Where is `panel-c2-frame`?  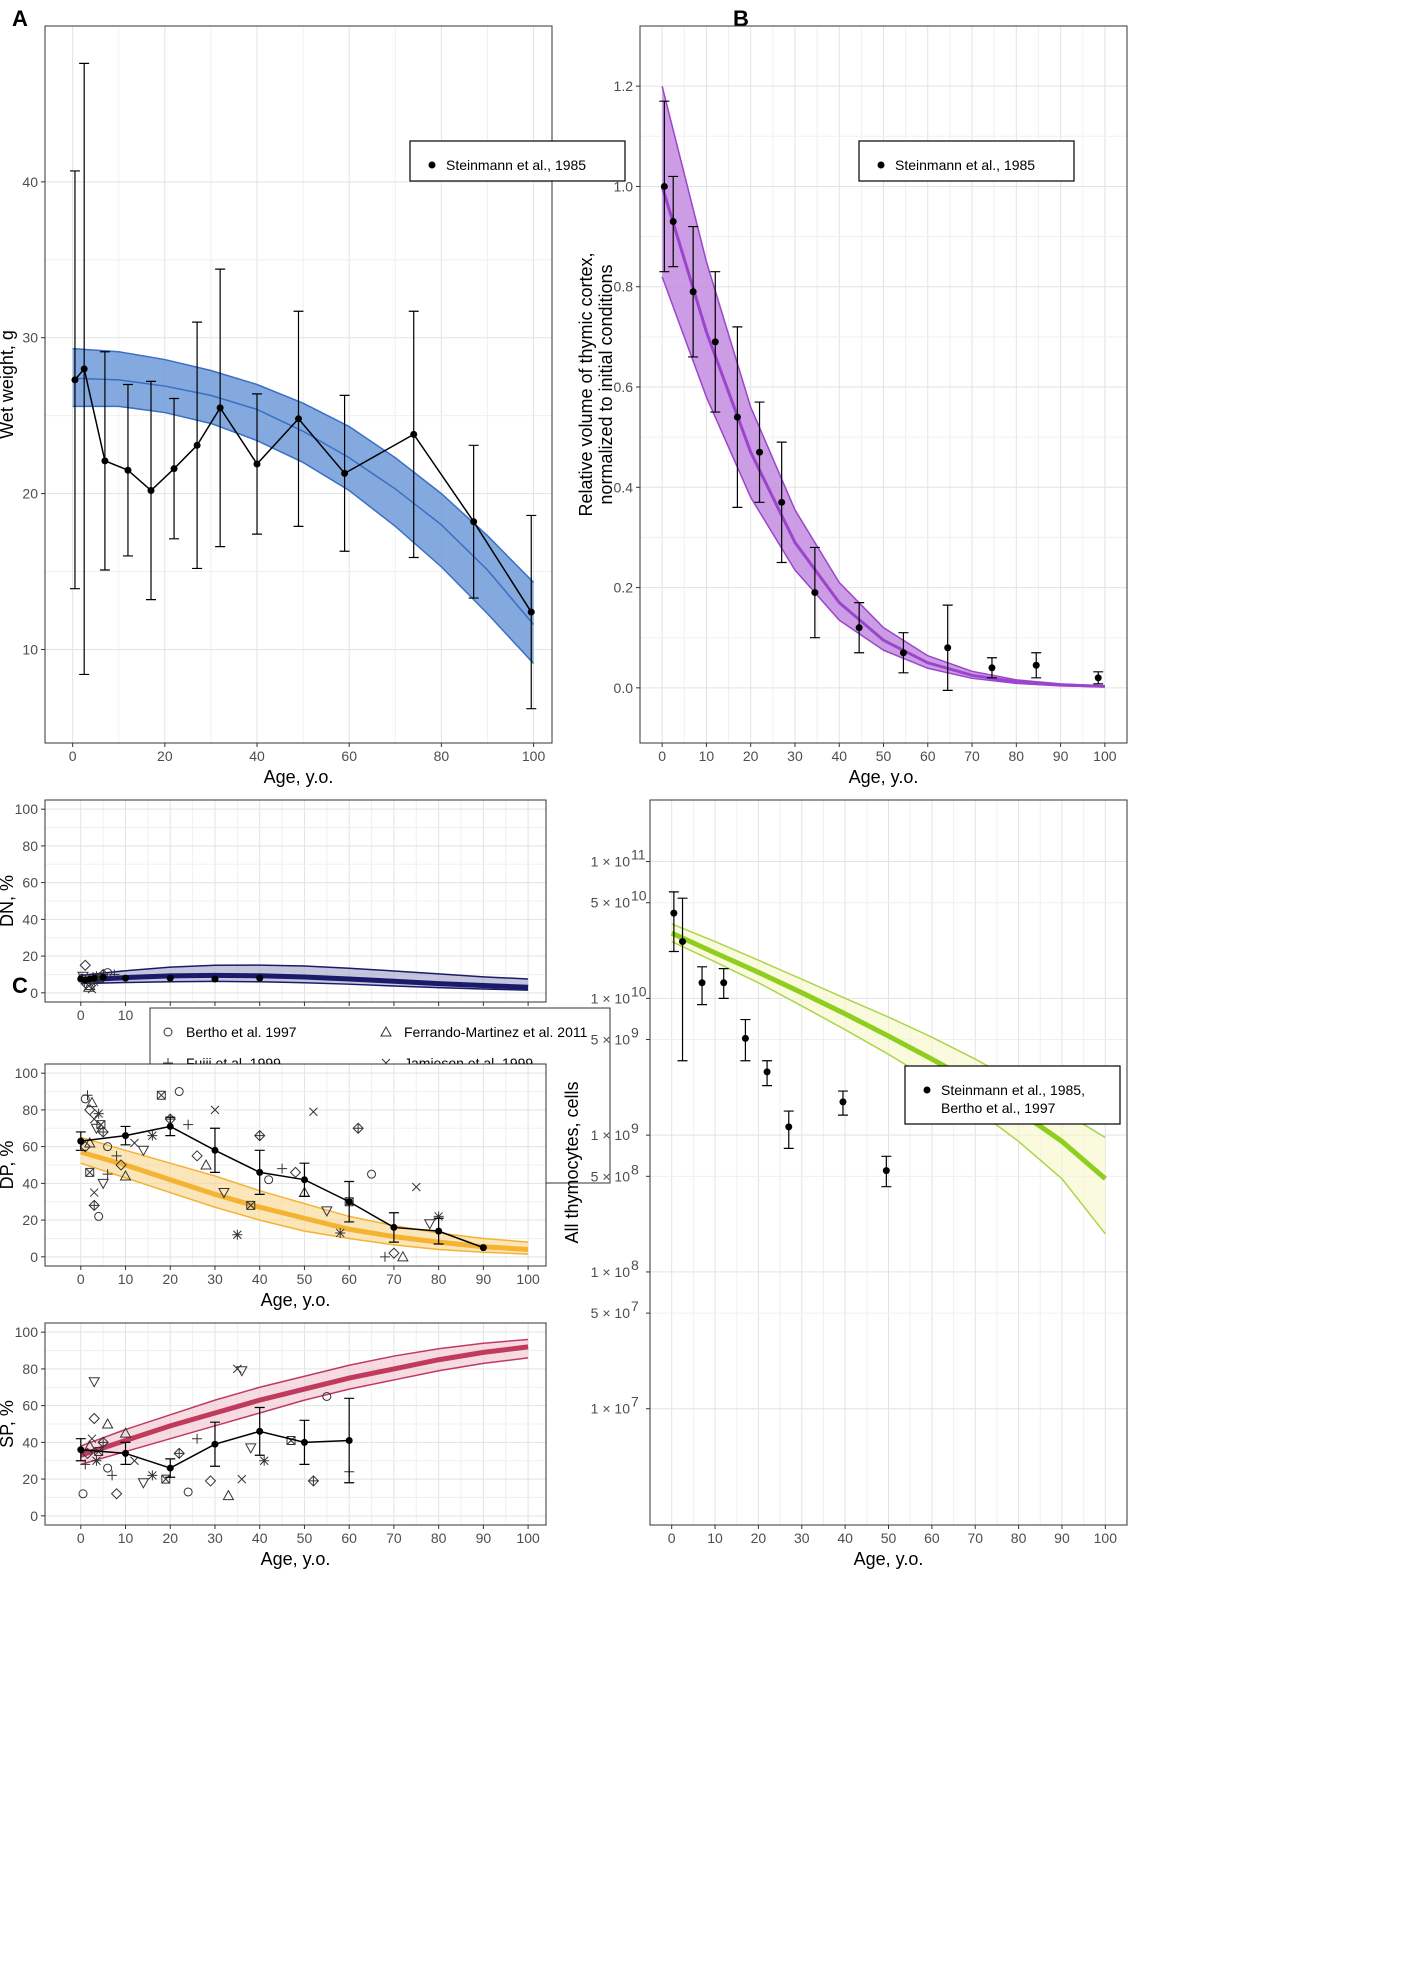
panel-c2-frame is located at coordinates (295, 1165).